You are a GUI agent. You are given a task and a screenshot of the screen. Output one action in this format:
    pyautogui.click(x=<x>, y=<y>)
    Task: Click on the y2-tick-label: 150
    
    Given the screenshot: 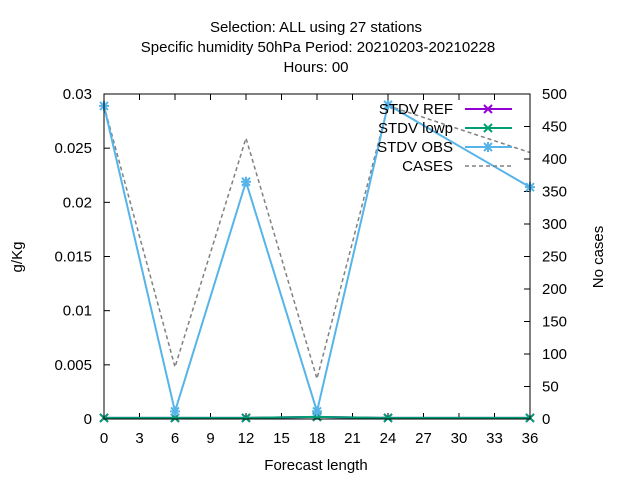 What is the action you would take?
    pyautogui.click(x=554, y=322)
    